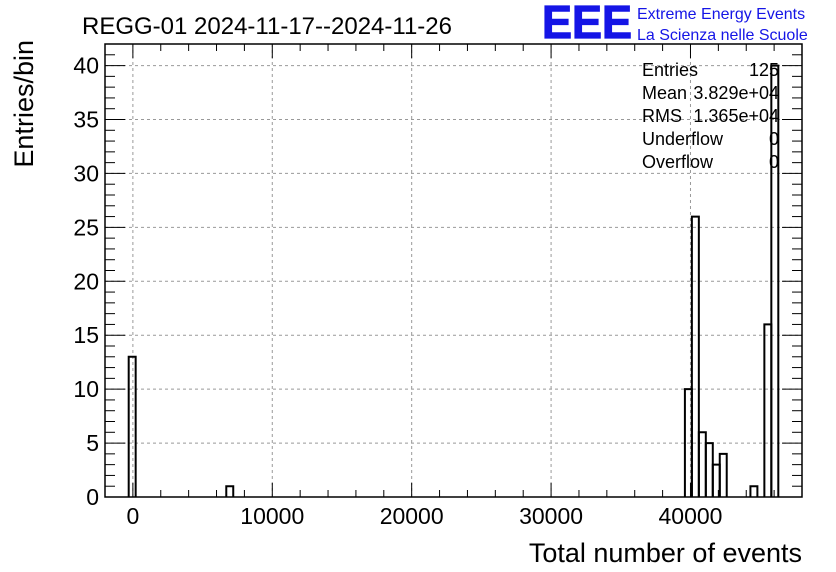 The width and height of the screenshot is (836, 572). What do you see at coordinates (662, 116) in the screenshot?
I see `stats-label: RMS` at bounding box center [662, 116].